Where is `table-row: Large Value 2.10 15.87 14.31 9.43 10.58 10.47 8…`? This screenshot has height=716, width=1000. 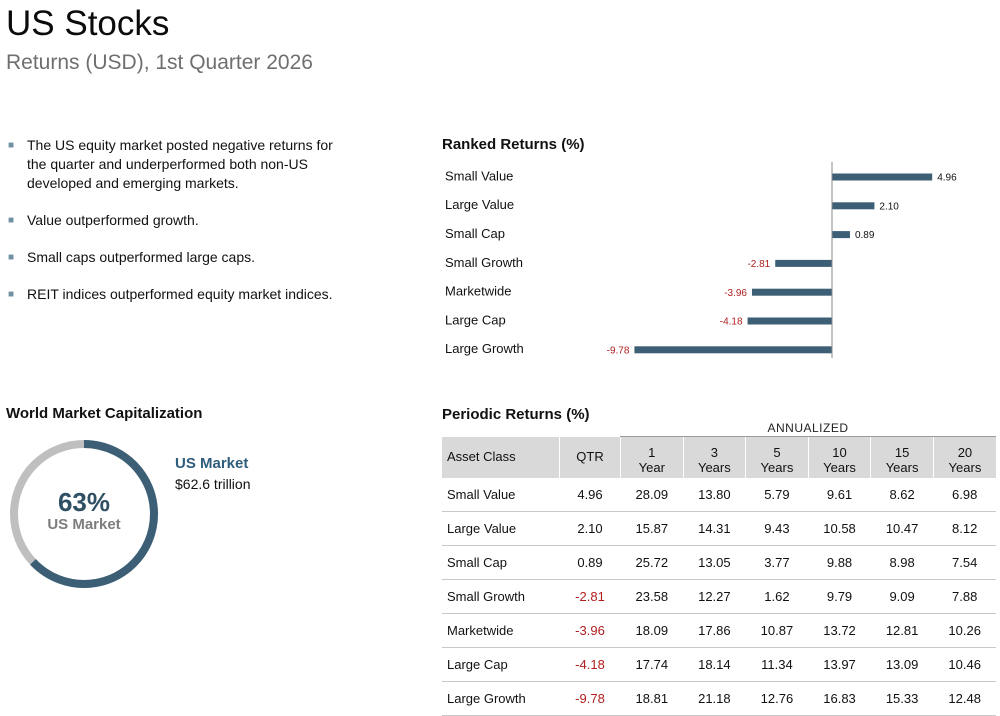 table-row: Large Value 2.10 15.87 14.31 9.43 10.58 10.47 8… is located at coordinates (719, 528).